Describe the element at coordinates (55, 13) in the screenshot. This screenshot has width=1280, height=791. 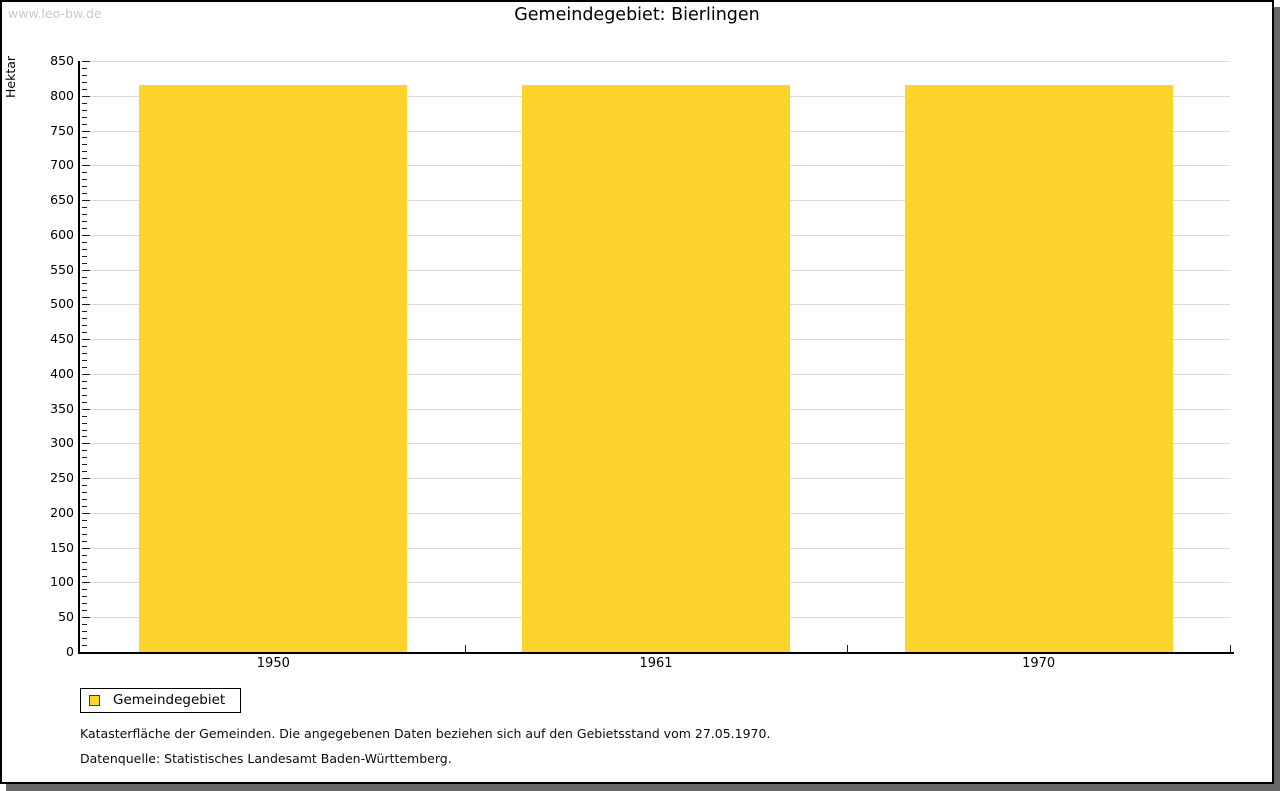
I see `watermark: www.leo-bw.de` at that location.